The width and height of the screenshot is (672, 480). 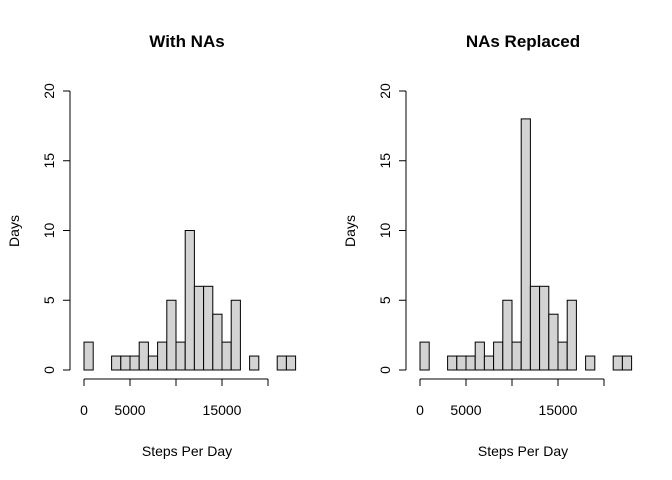 What do you see at coordinates (523, 41) in the screenshot?
I see `chart-title: NAs Replaced` at bounding box center [523, 41].